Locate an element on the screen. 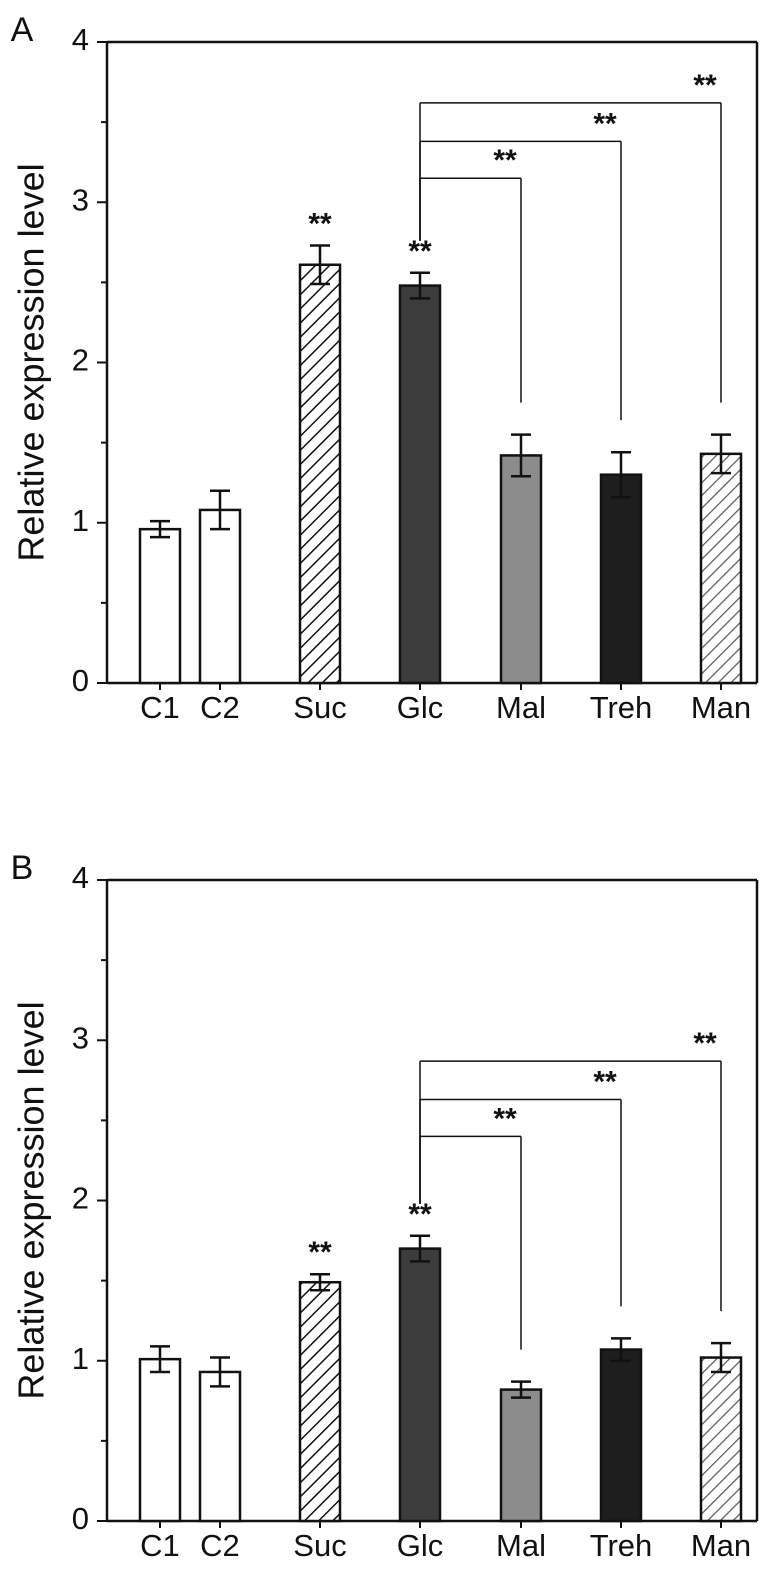  panel-label: A is located at coordinates (22, 30).